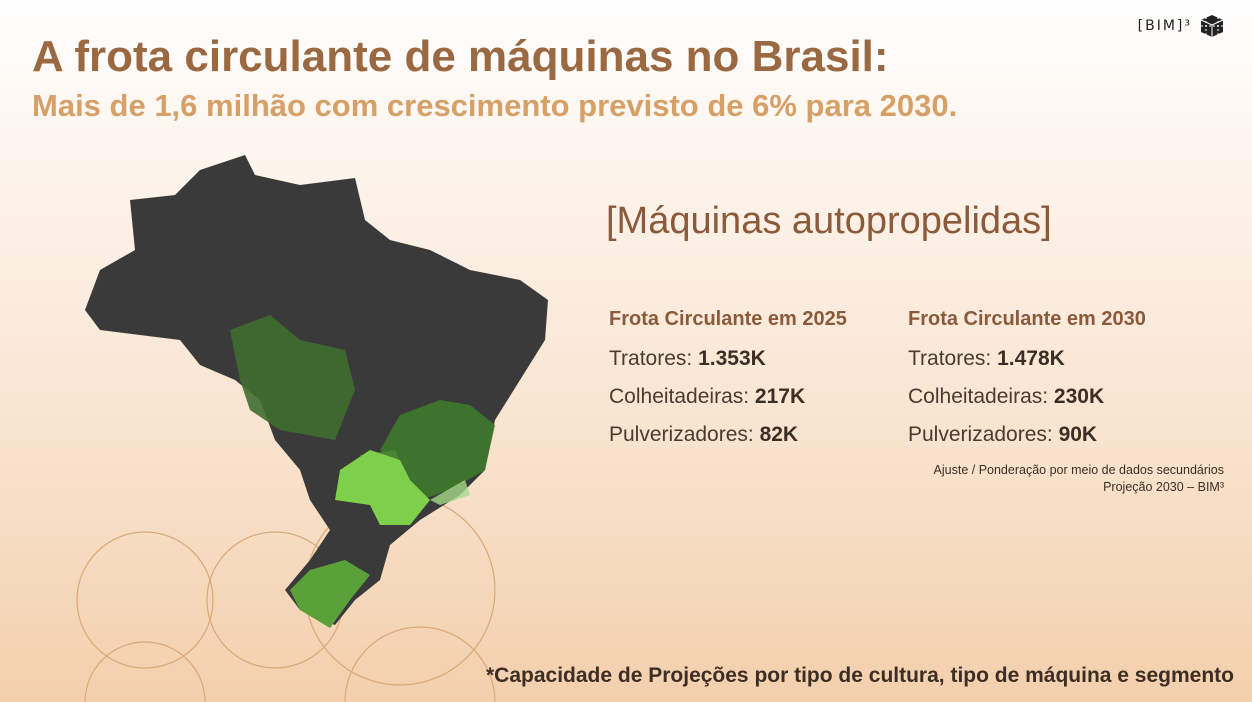 The image size is (1252, 702). Describe the element at coordinates (1031, 358) in the screenshot. I see `stat-value: 1.478K` at that location.